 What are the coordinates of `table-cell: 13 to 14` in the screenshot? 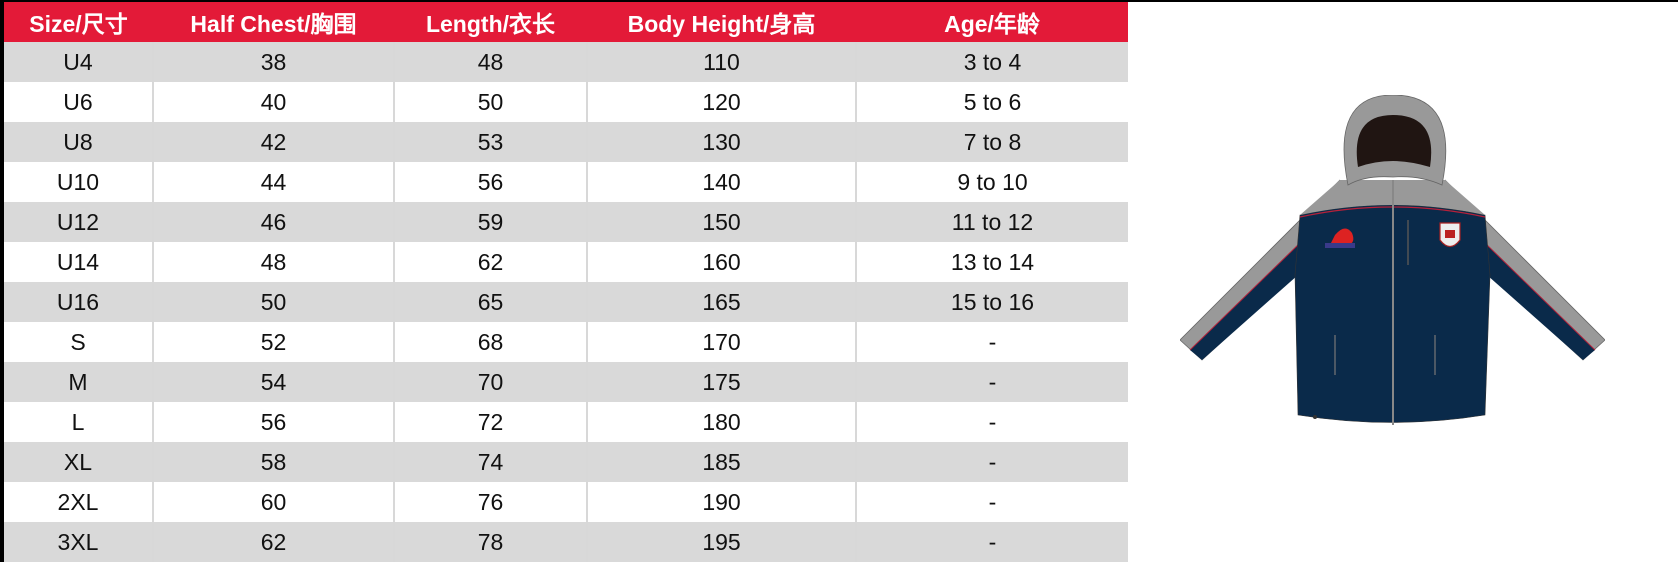 It's located at (991, 262).